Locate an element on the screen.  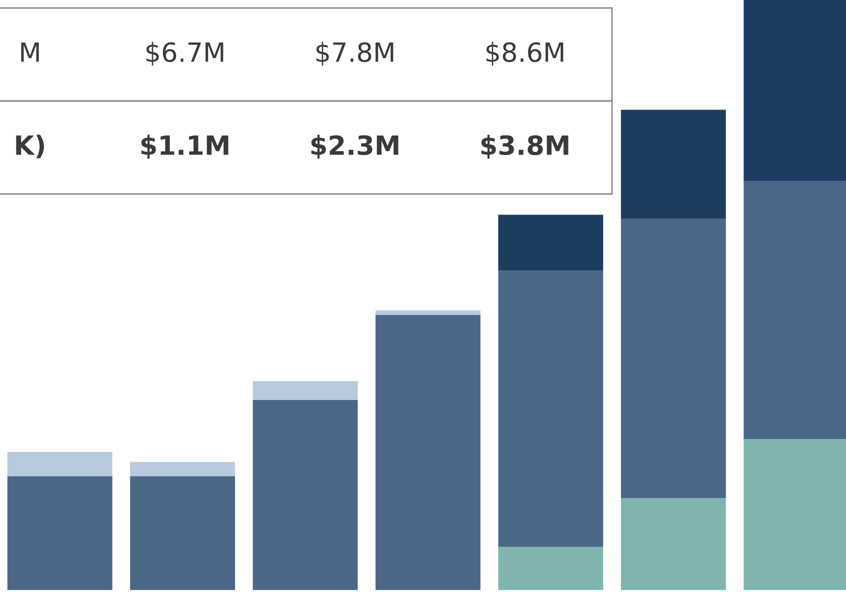
annotation: $7.8M is located at coordinates (355, 54).